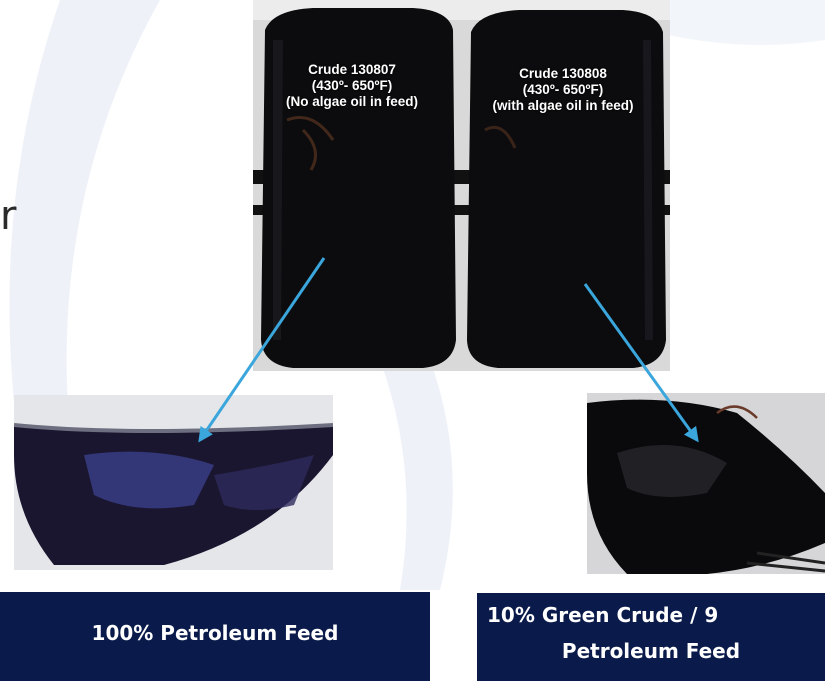 This screenshot has height=681, width=825. I want to click on green-crude-caption-line1: 10% Green Crude / 9, so click(603, 615).